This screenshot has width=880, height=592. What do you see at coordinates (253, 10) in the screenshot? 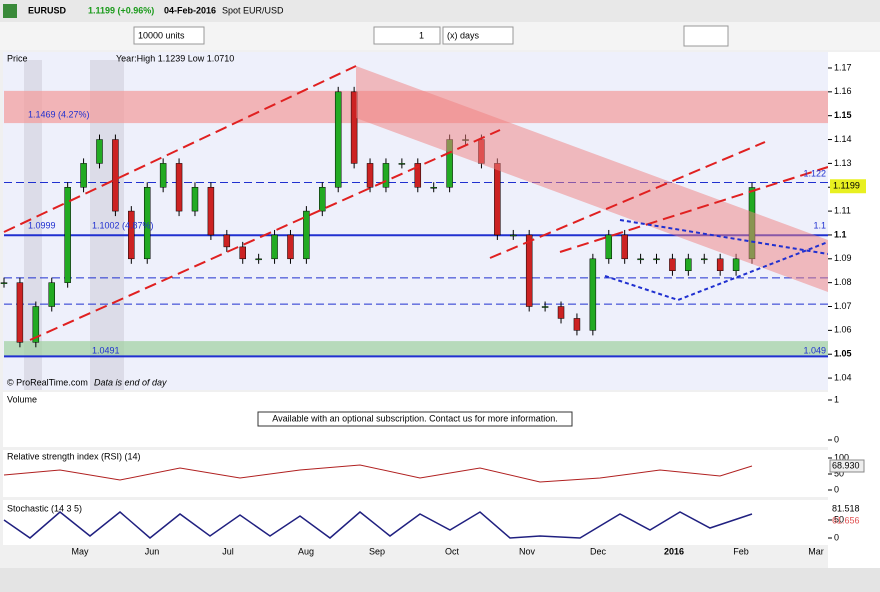
I see `instrument: Spot EUR/USD` at bounding box center [253, 10].